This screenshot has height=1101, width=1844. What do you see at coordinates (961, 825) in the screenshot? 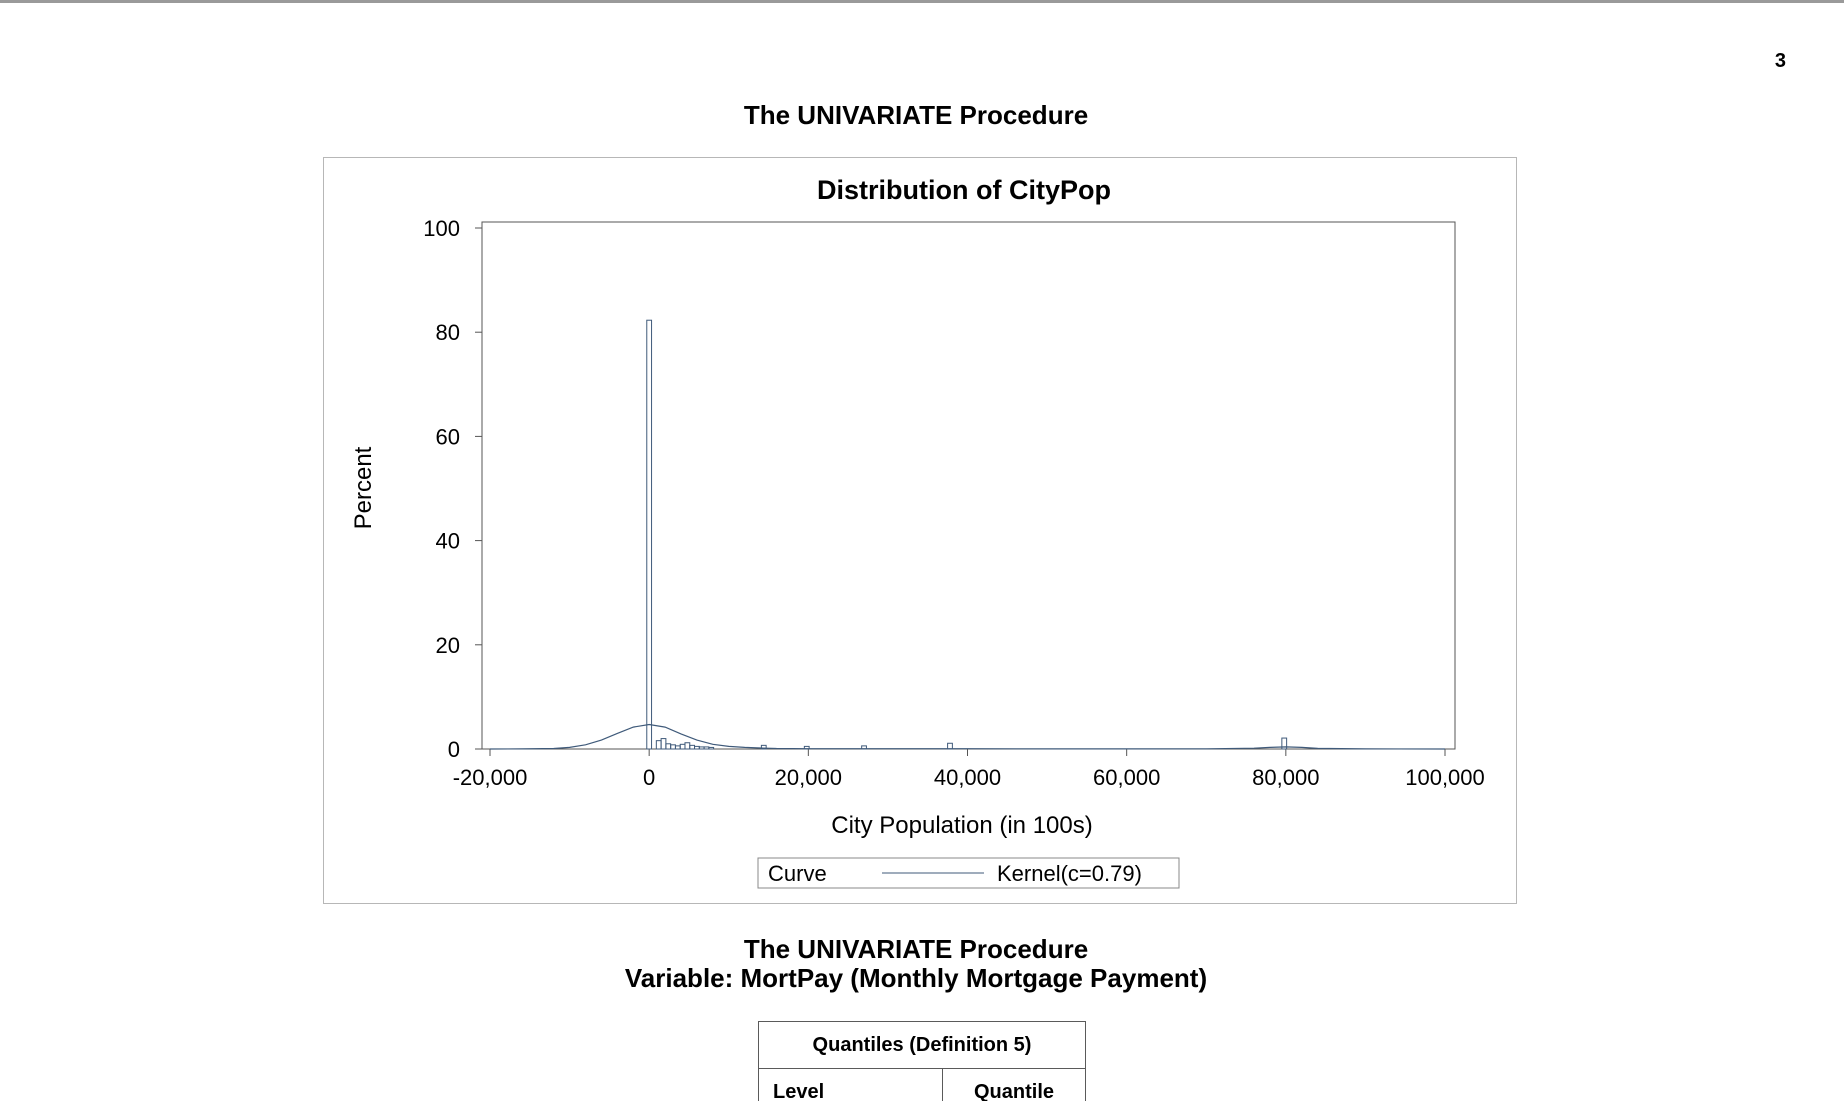
I see `x-axis-label: City Population (in 100s)` at bounding box center [961, 825].